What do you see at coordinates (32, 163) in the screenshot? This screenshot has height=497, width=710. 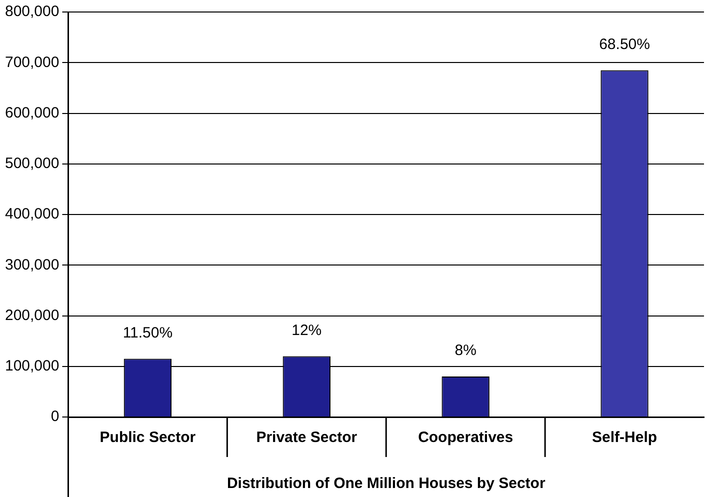 I see `y-tick-label: 500,000` at bounding box center [32, 163].